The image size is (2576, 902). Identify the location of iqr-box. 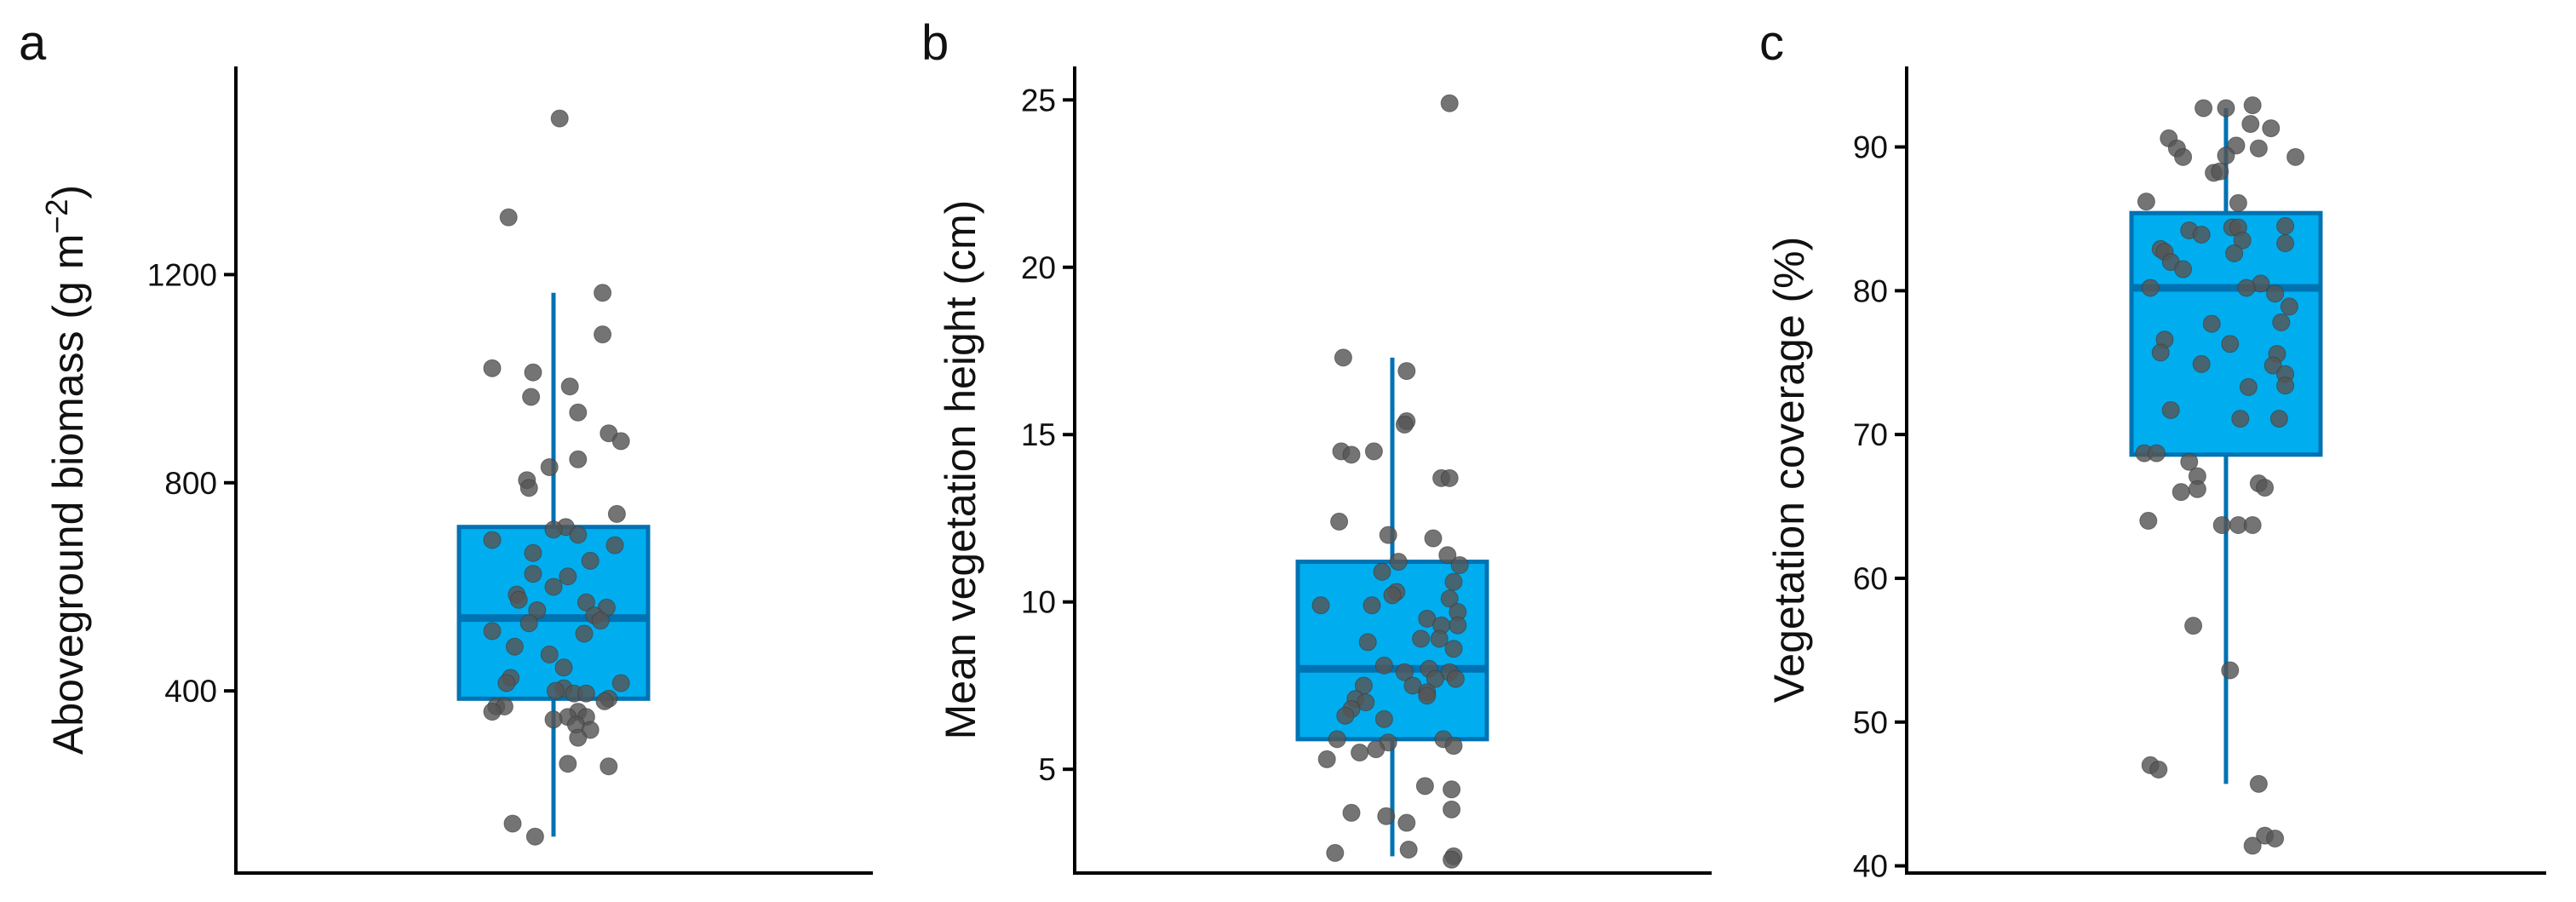
(553, 613).